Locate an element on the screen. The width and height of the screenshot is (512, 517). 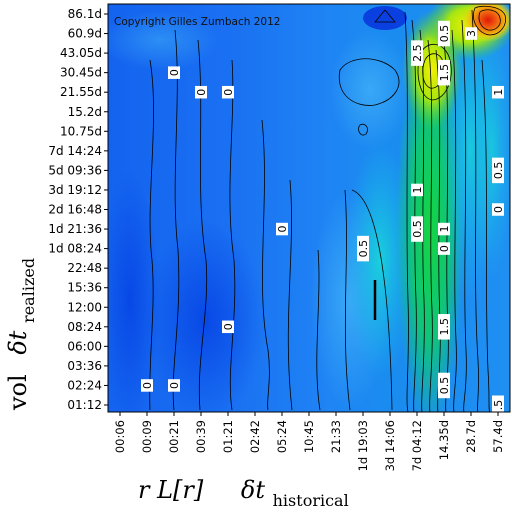
y-tick-label: 15.2d is located at coordinates (85, 112).